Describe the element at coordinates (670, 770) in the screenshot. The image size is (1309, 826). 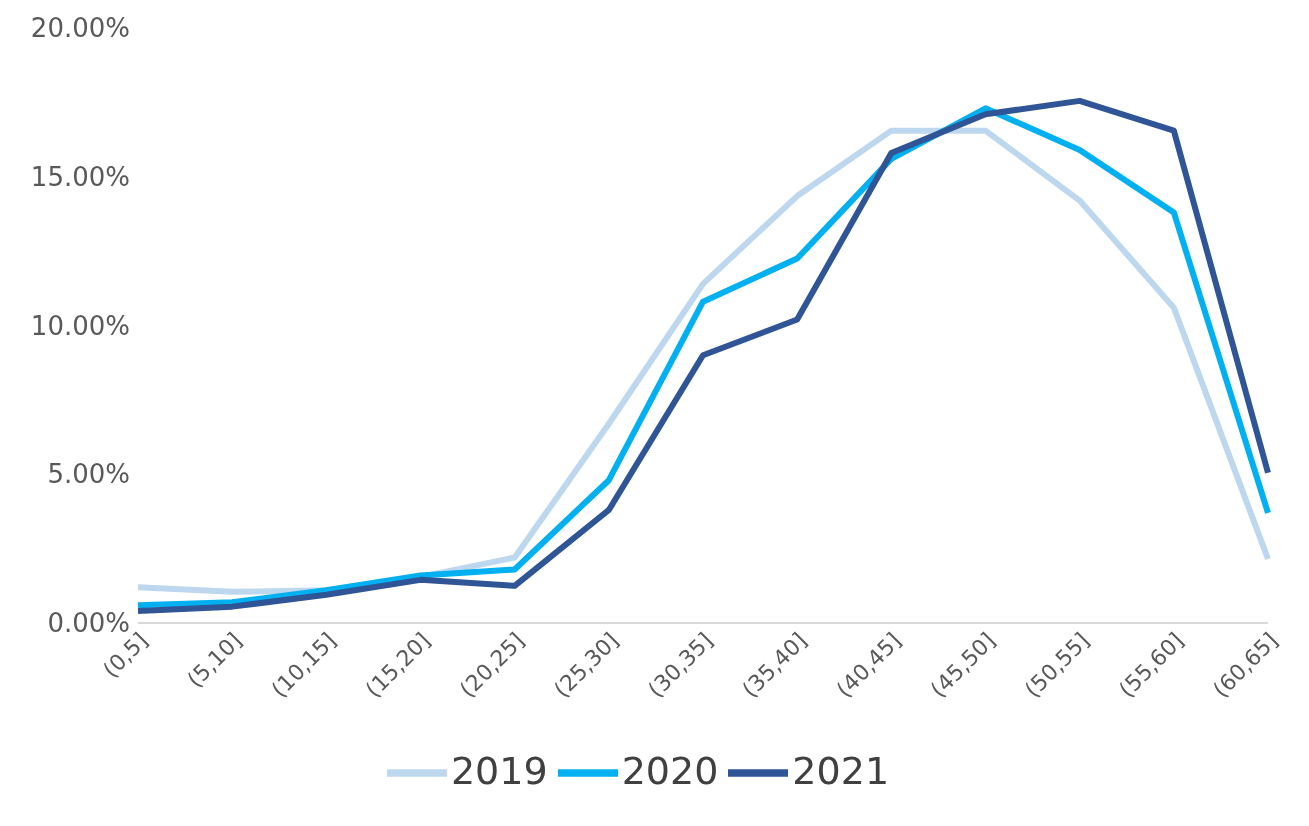
I see `legend-label: 2020` at that location.